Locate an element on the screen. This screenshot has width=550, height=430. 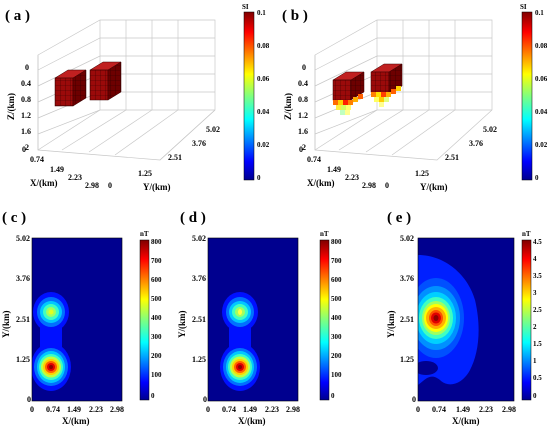
d-xtick-0: 0 is located at coordinates (208, 409).